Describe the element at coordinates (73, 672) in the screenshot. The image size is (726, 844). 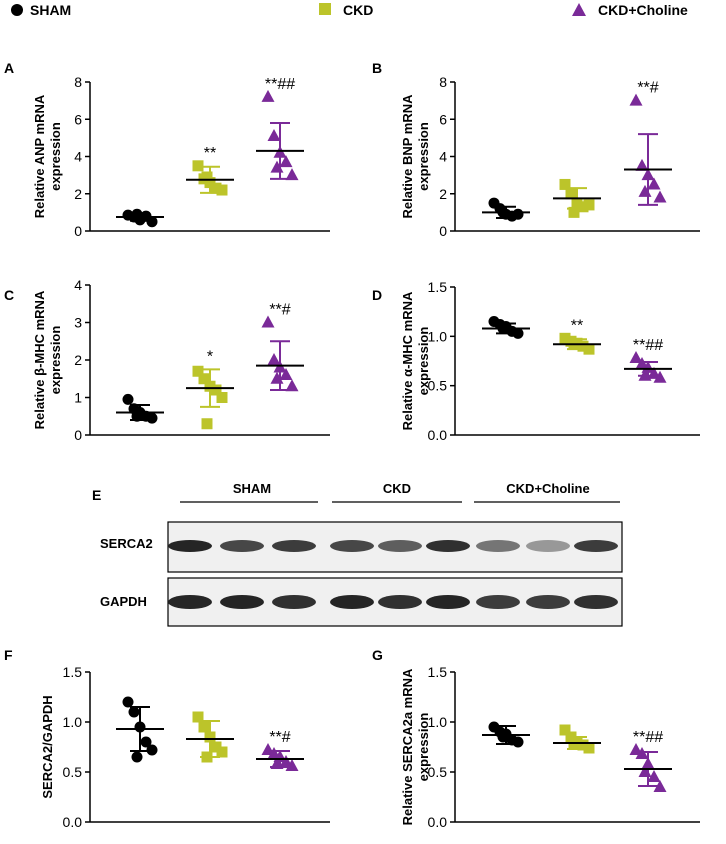
I see `y-tick-label-f: 1.5` at that location.